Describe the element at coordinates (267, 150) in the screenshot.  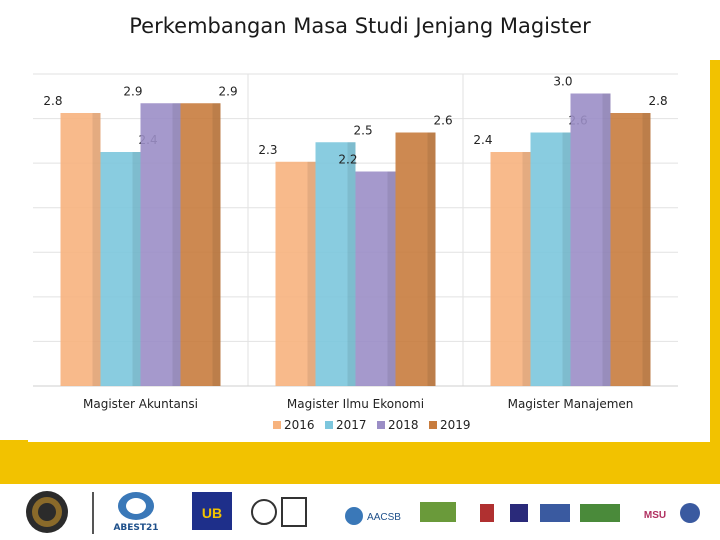
I see `data-label: 2.3` at that location.